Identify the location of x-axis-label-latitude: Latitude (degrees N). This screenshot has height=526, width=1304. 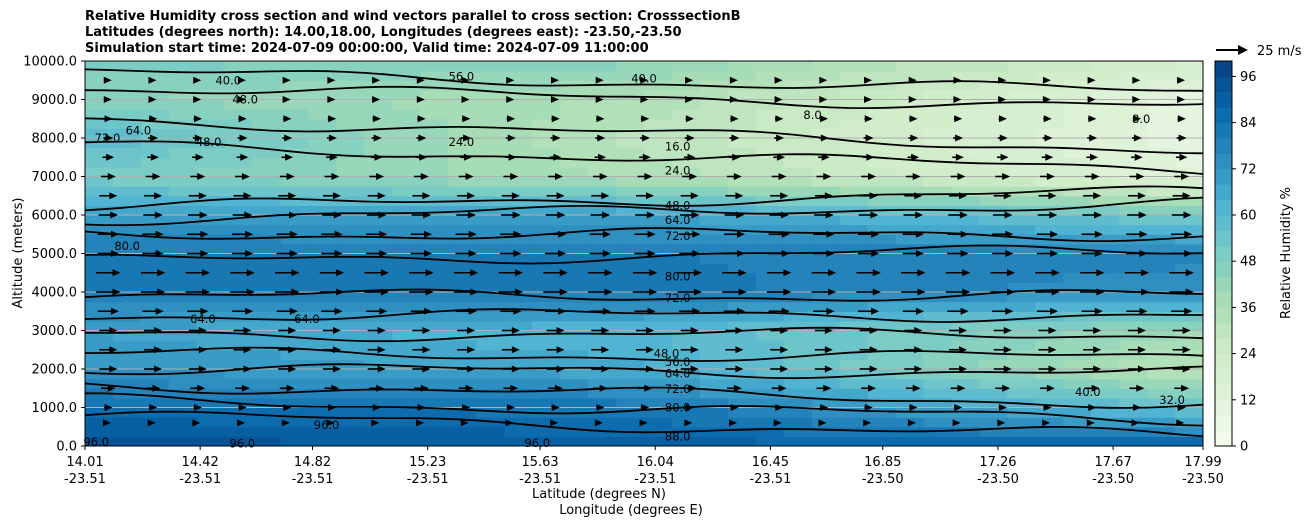
(599, 494).